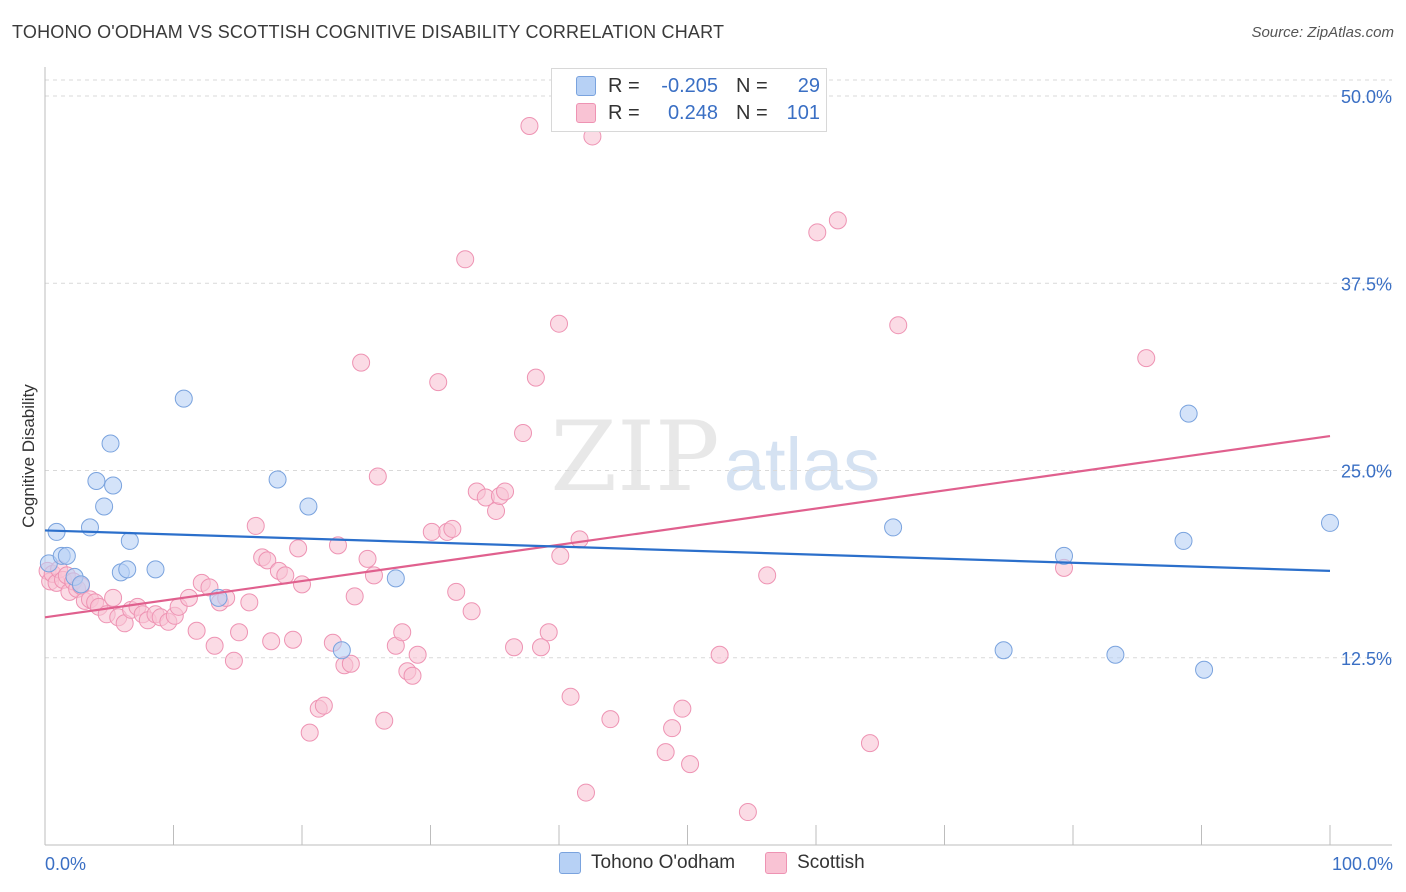 This screenshot has width=1406, height=892. Describe the element at coordinates (1366, 659) in the screenshot. I see `y-tick-label: 12.5%` at that location.